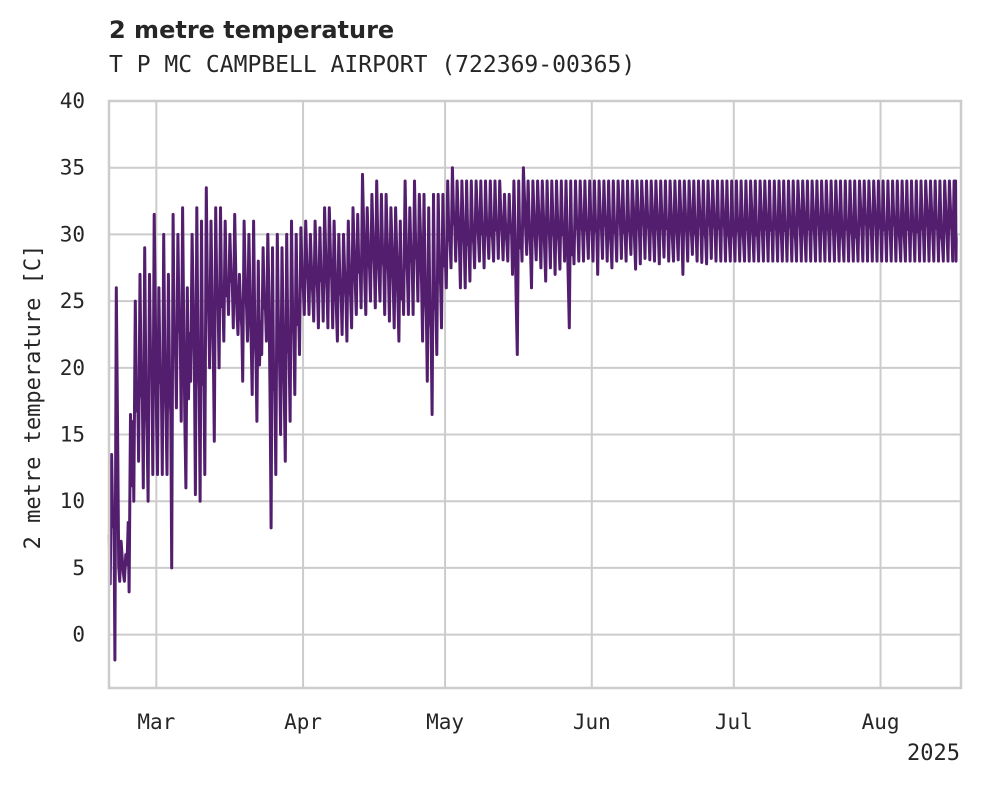 Image resolution: width=981 pixels, height=785 pixels. What do you see at coordinates (252, 30) in the screenshot?
I see `chart-title: 2 metre temperature` at bounding box center [252, 30].